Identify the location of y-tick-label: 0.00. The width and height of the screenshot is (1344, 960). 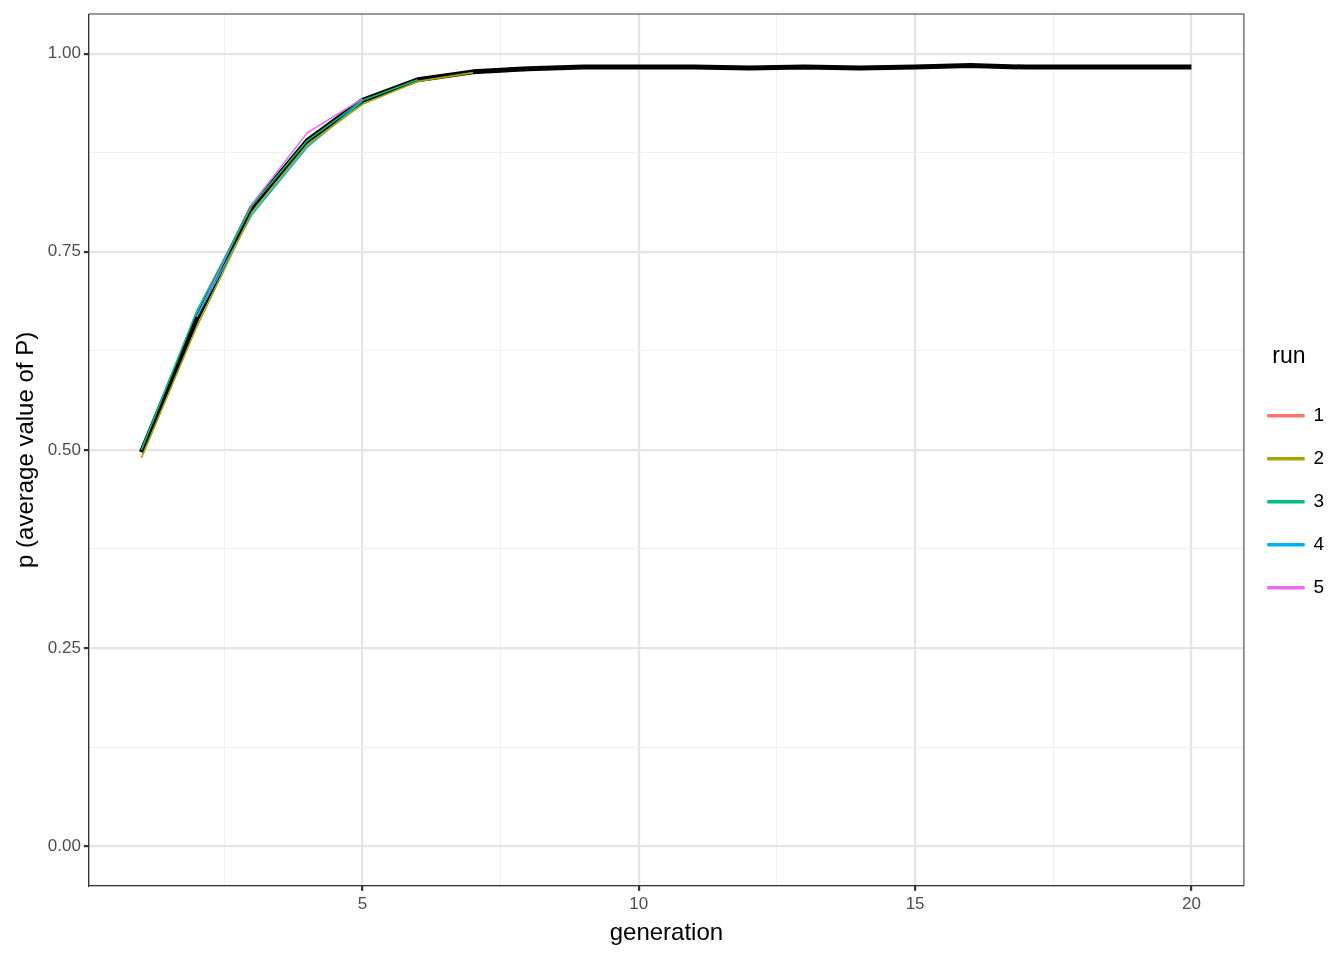
(64, 845).